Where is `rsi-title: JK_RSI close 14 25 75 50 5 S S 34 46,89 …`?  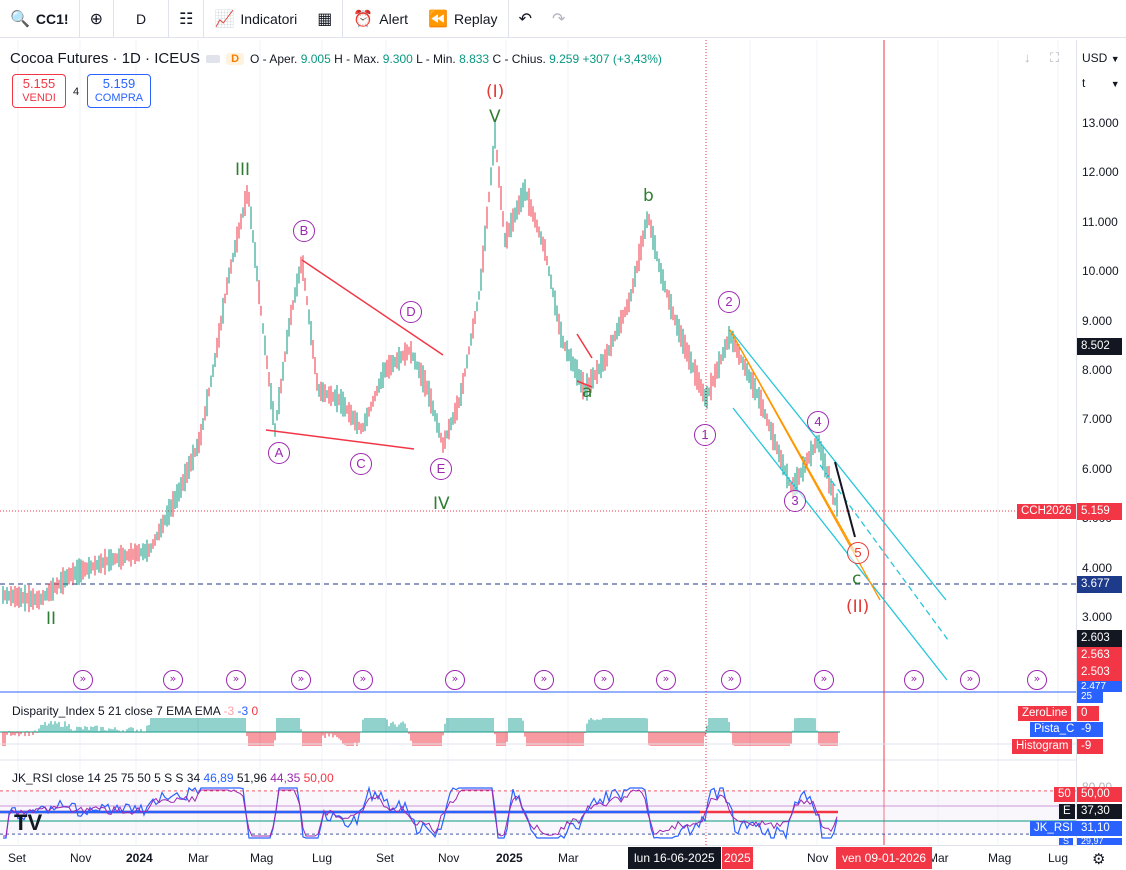 rsi-title: JK_RSI close 14 25 75 50 5 S S 34 46,89 … is located at coordinates (173, 778).